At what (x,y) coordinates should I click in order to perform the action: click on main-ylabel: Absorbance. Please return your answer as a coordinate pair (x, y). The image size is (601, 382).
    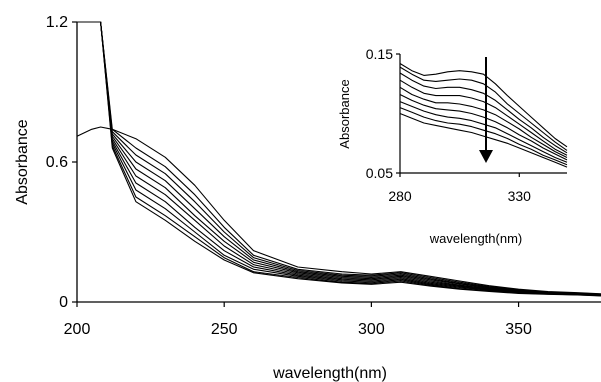
    Looking at the image, I should click on (22, 161).